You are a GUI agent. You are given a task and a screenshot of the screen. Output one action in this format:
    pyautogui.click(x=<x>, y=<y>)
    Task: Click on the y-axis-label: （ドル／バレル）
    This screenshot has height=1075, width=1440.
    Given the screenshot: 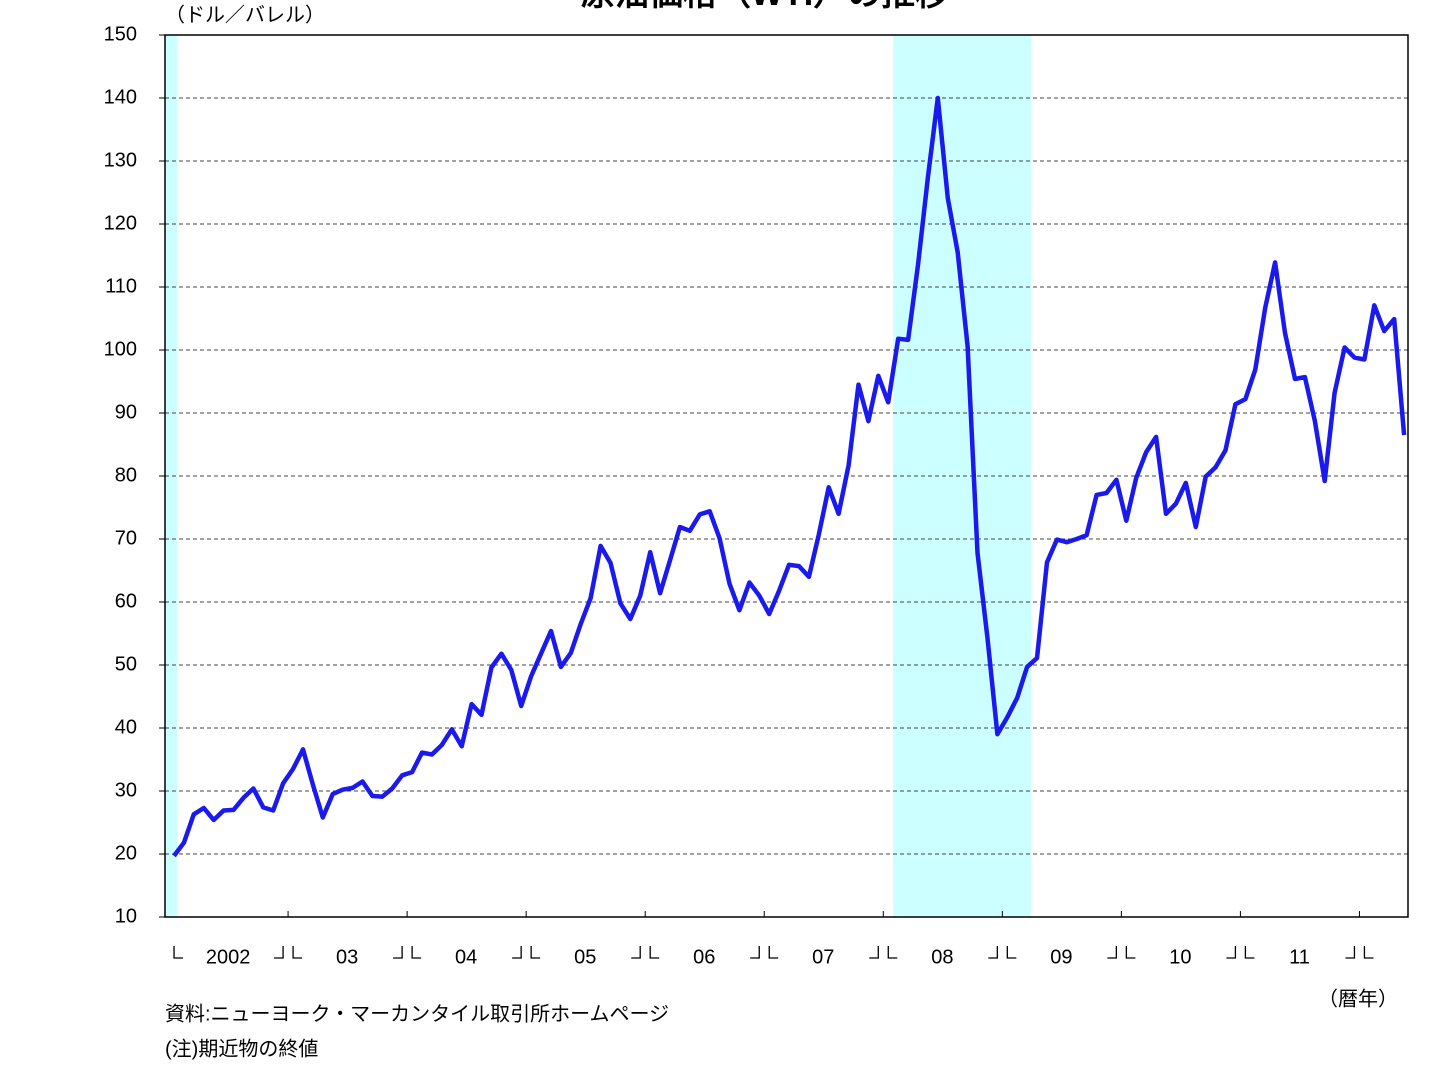 What is the action you would take?
    pyautogui.click(x=245, y=14)
    